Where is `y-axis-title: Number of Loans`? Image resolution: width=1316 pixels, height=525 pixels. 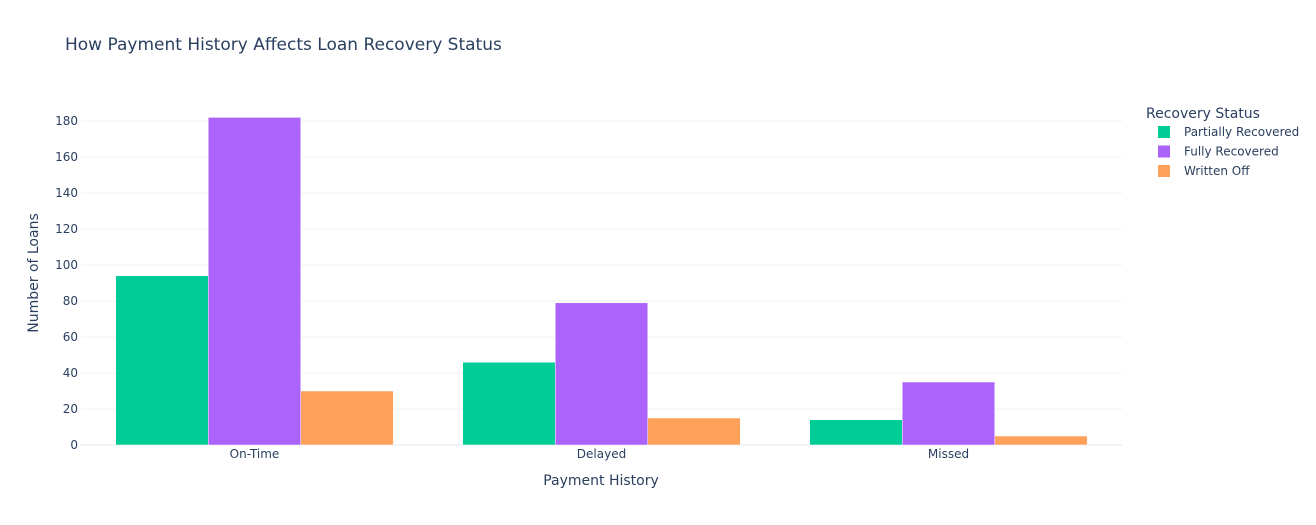 y-axis-title: Number of Loans is located at coordinates (34, 273).